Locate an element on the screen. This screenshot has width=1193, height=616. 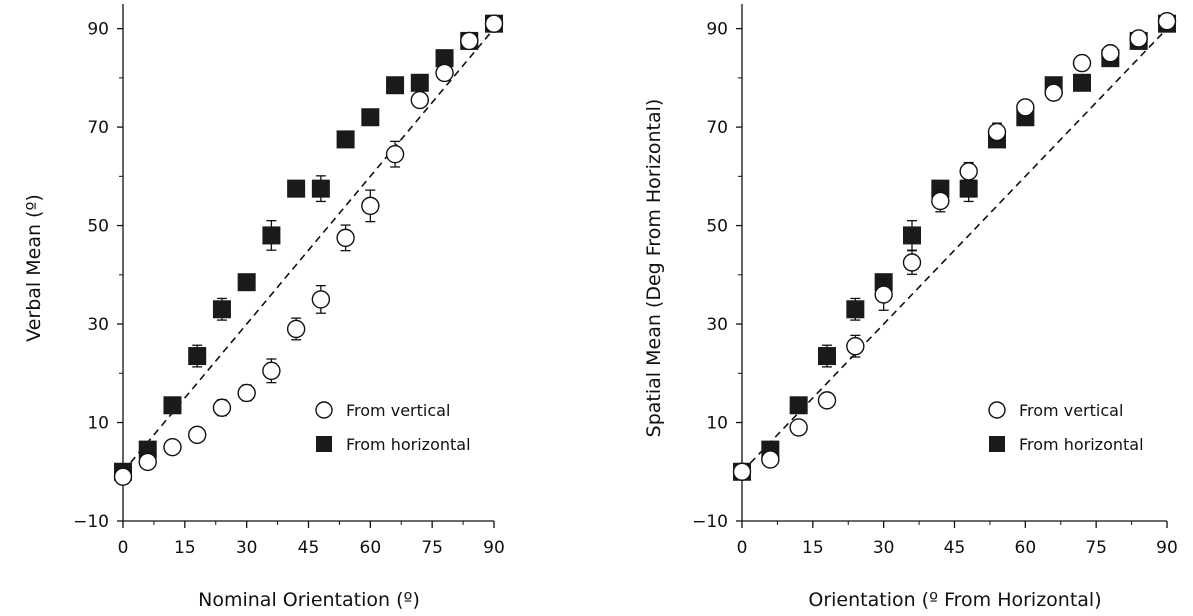
y-axis-label: Verbal Mean (º) is located at coordinates (34, 268).